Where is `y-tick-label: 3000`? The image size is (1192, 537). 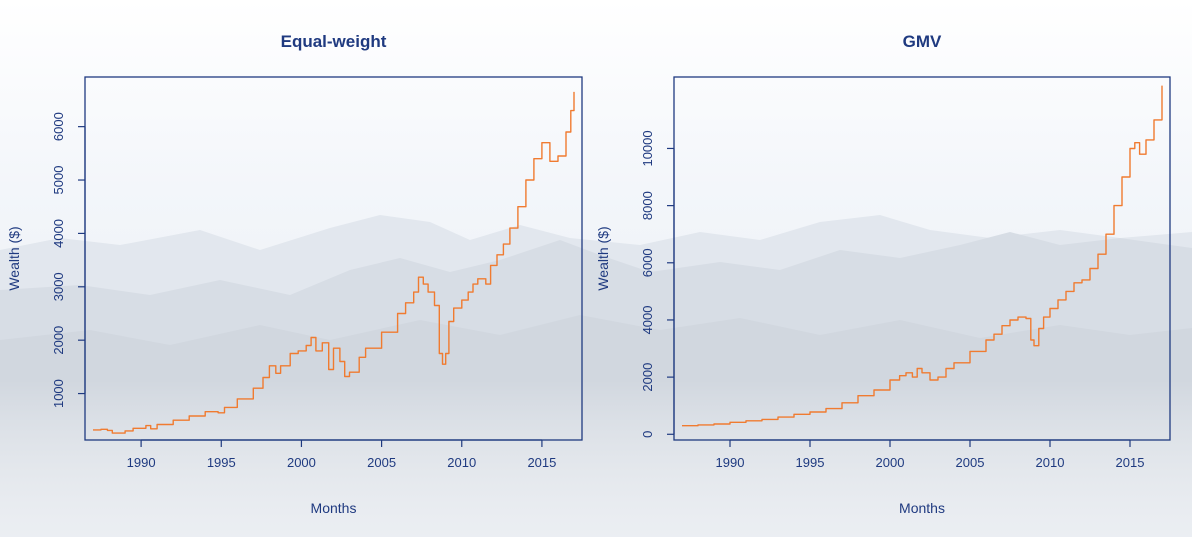
y-tick-label: 3000 is located at coordinates (58, 286).